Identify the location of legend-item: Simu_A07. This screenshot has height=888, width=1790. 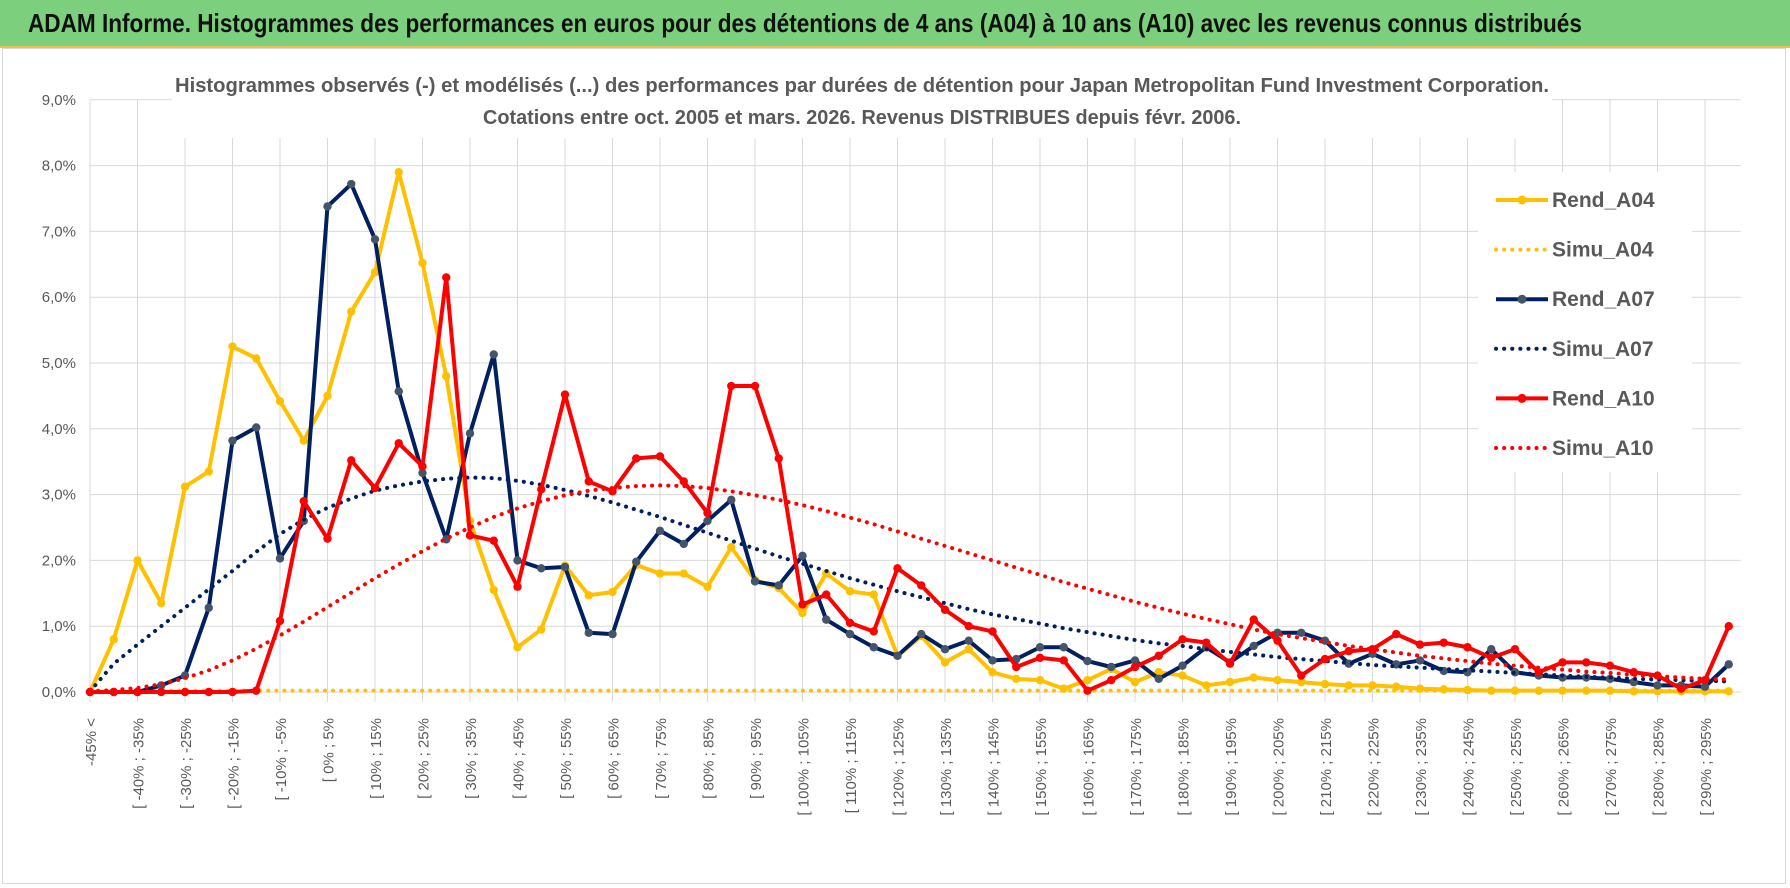
(1574, 349).